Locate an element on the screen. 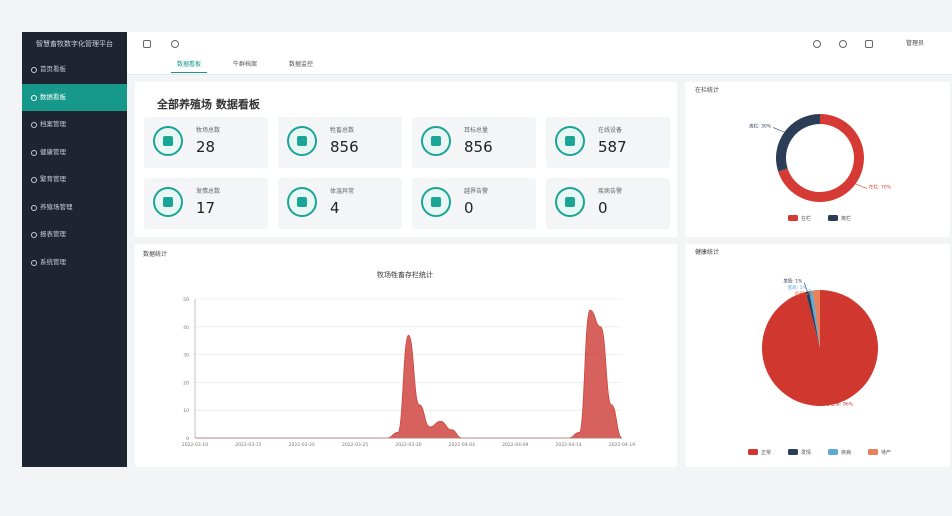 Image resolution: width=952 pixels, height=516 pixels. stat-label: 体温异常 is located at coordinates (342, 191).